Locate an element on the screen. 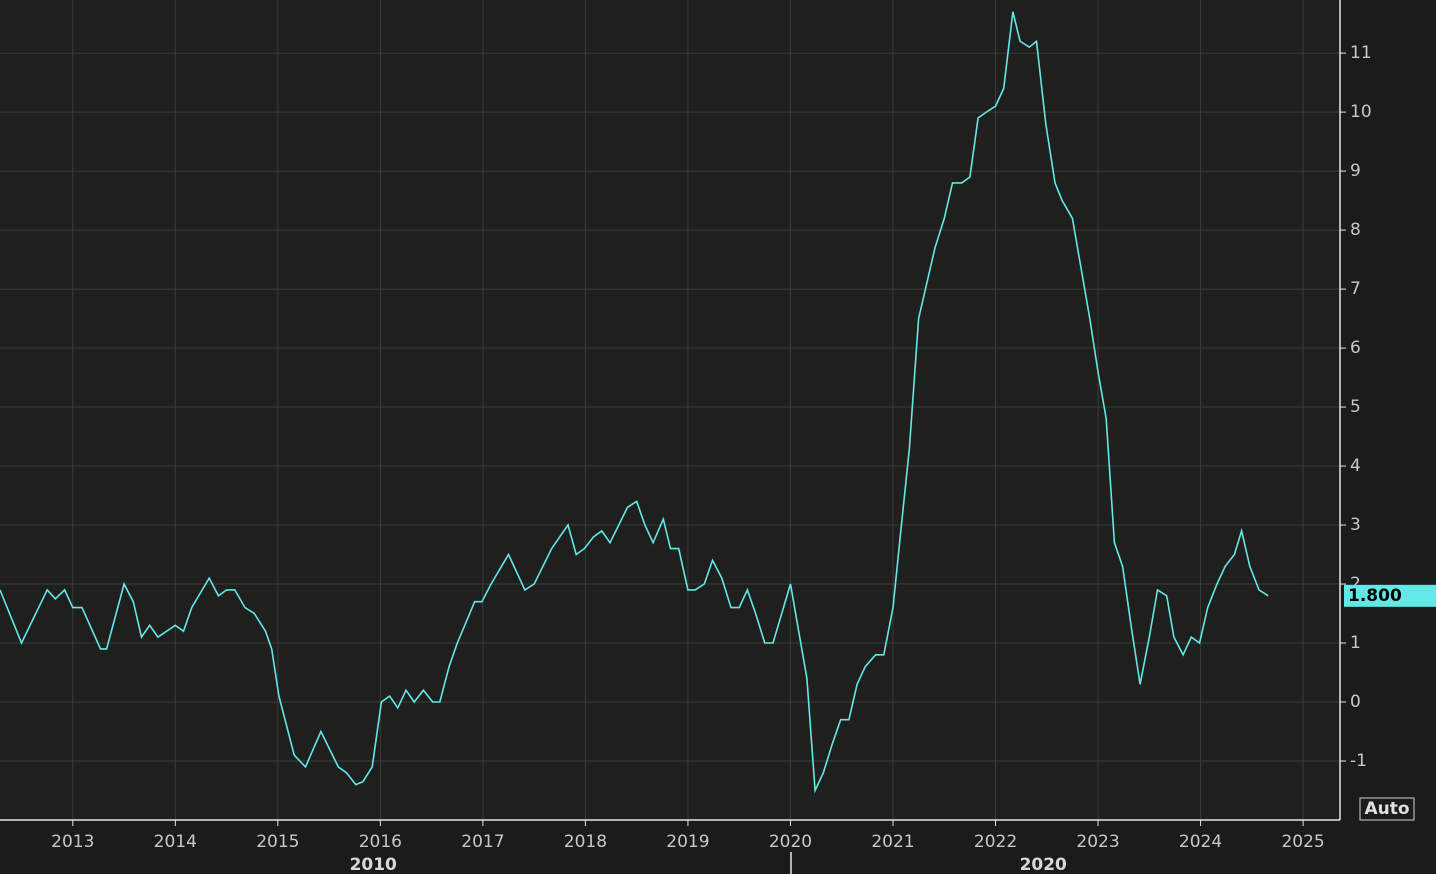 This screenshot has width=1436, height=874. auto-button-frame is located at coordinates (1387, 809).